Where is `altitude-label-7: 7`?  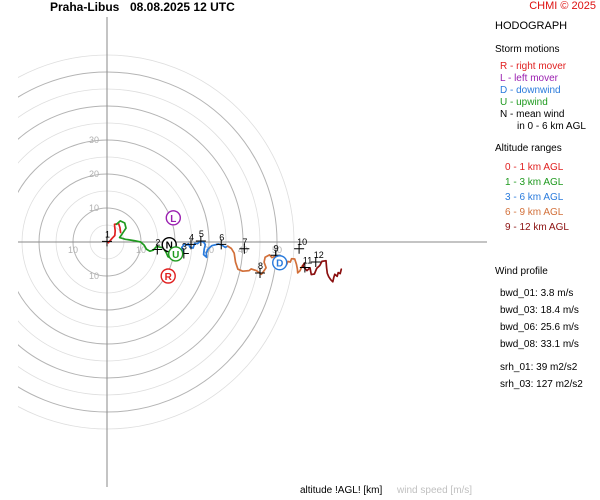 altitude-label-7: 7 is located at coordinates (244, 242).